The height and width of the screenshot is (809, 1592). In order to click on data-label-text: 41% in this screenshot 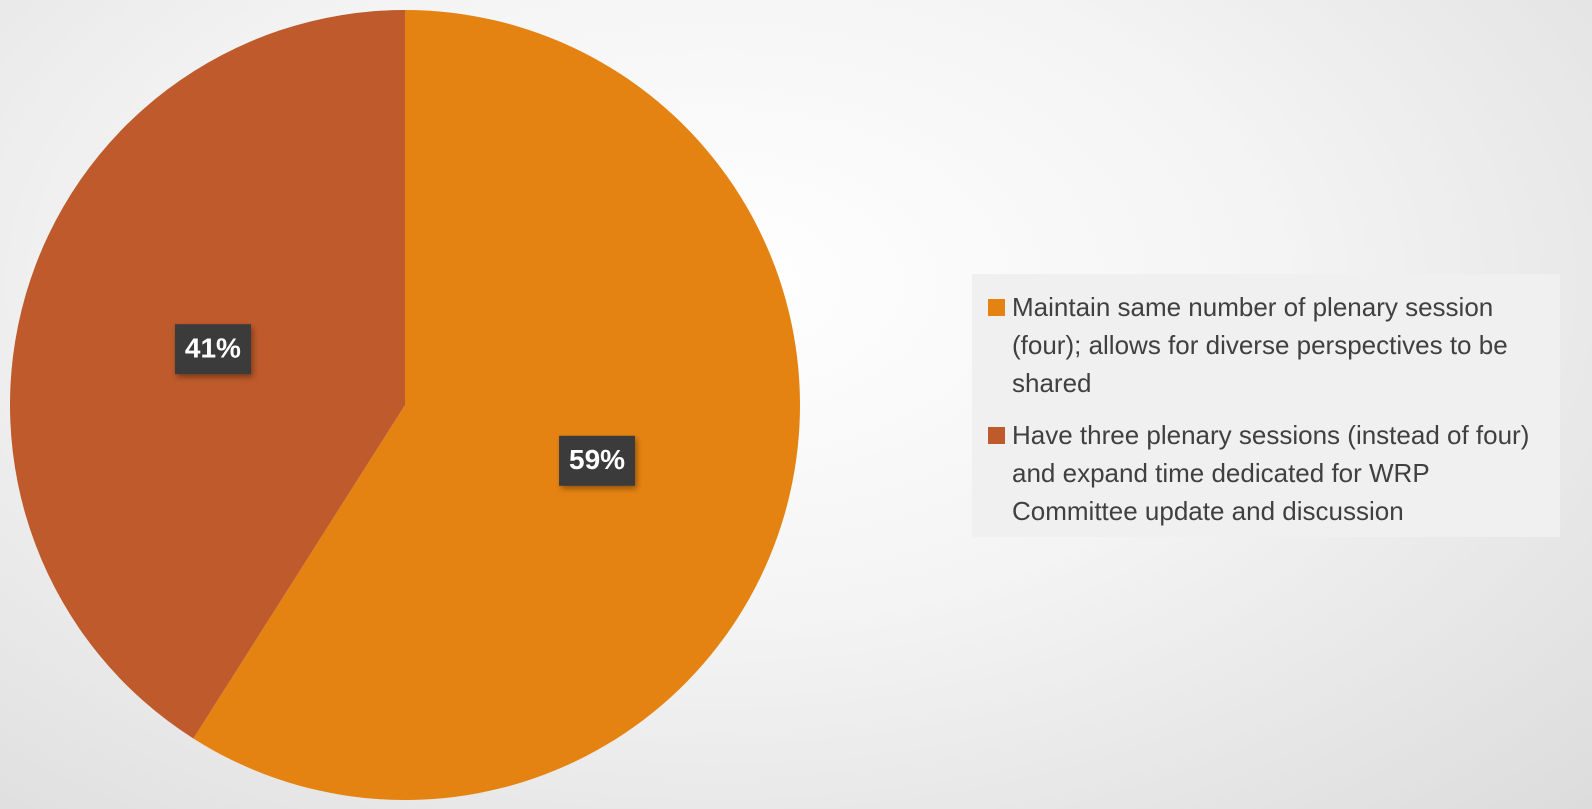, I will do `click(213, 348)`.